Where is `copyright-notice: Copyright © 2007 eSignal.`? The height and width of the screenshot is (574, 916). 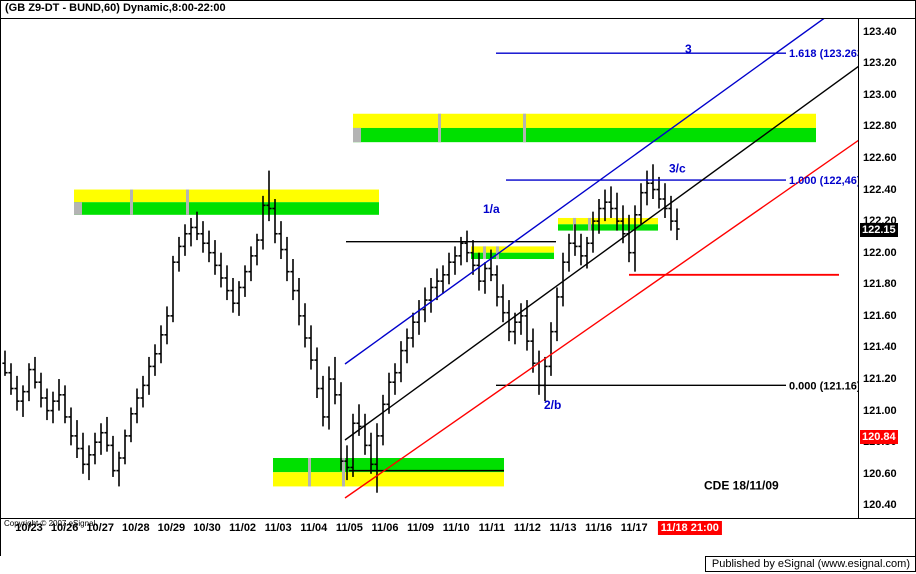 copyright-notice: Copyright © 2007 eSignal. is located at coordinates (51, 523).